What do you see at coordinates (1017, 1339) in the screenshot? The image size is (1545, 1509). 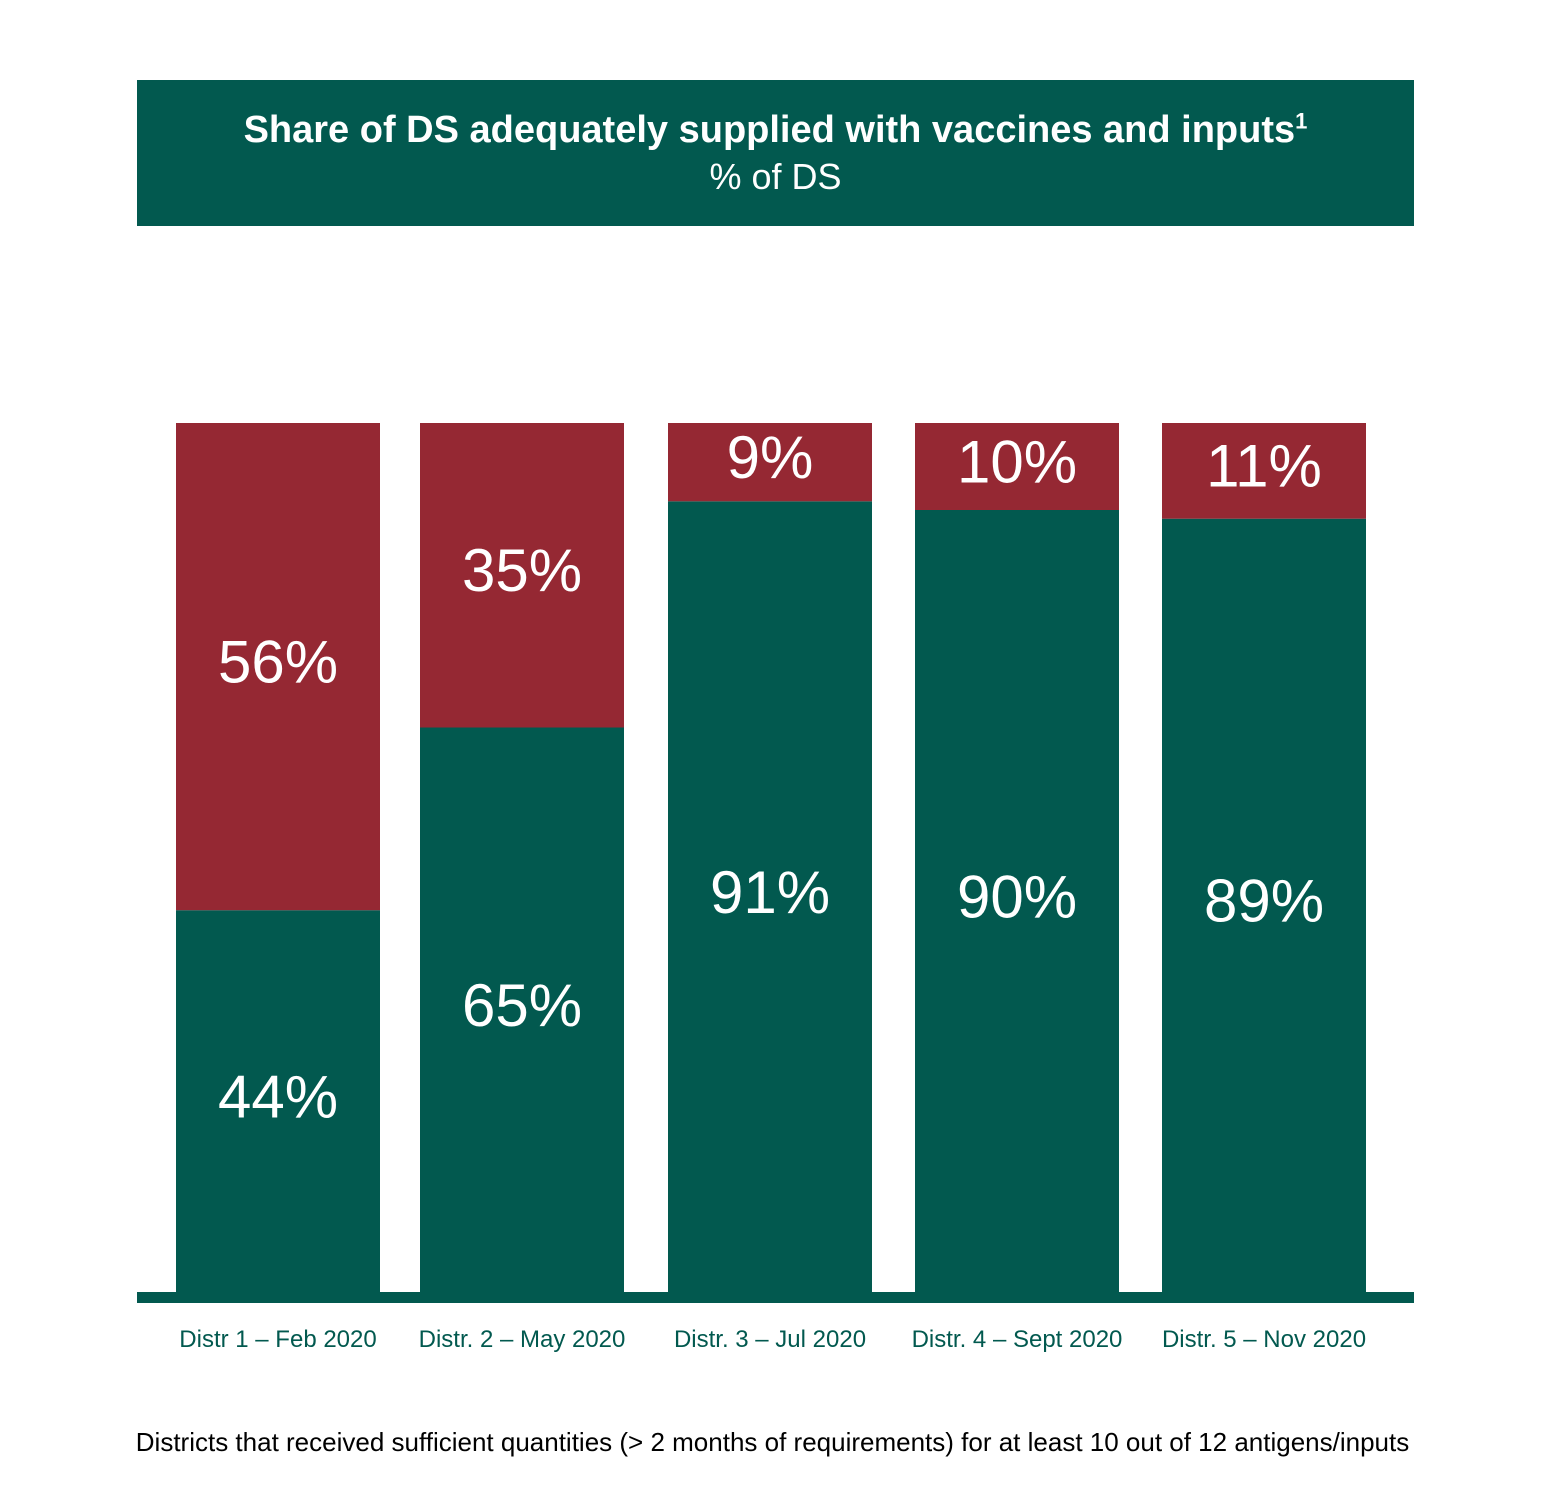 I see `x-tick-label-4: Distr. 4 – Sept 2020` at bounding box center [1017, 1339].